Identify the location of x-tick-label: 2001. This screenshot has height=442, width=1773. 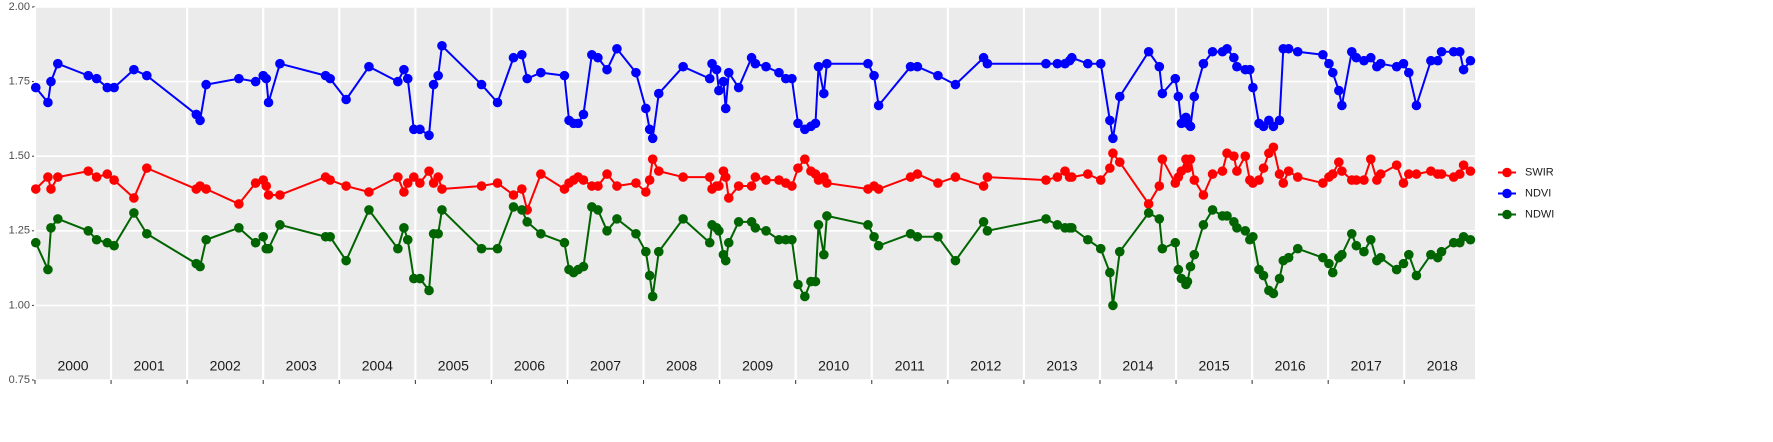
(149, 366).